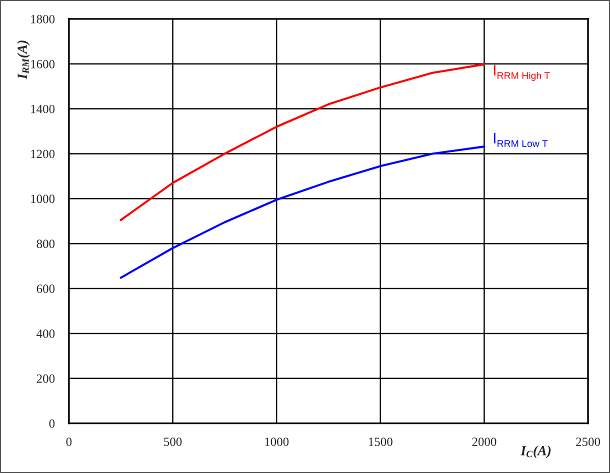  I want to click on y-tick-label: 1600, so click(43, 64).